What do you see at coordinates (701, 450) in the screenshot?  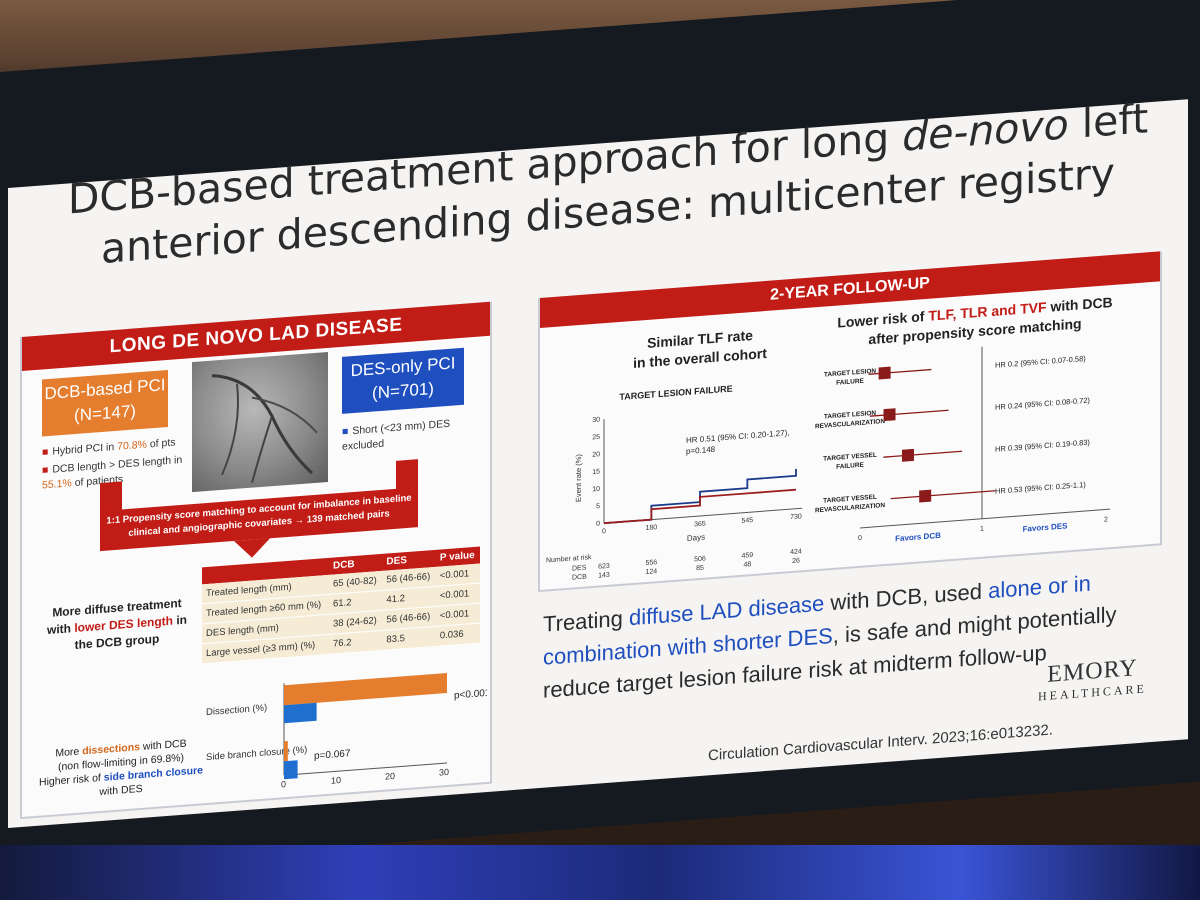 I see `km-hr-line2: p=0.148` at bounding box center [701, 450].